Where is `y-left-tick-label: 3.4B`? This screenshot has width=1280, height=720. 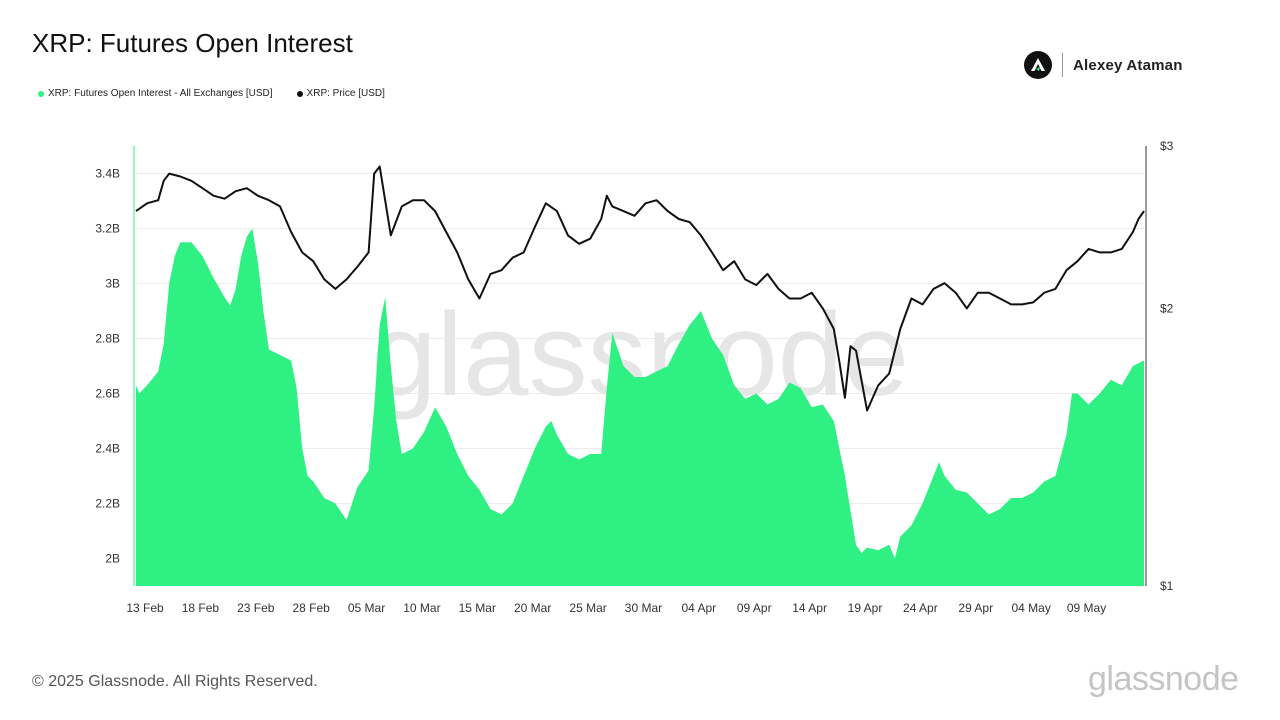 y-left-tick-label: 3.4B is located at coordinates (107, 174).